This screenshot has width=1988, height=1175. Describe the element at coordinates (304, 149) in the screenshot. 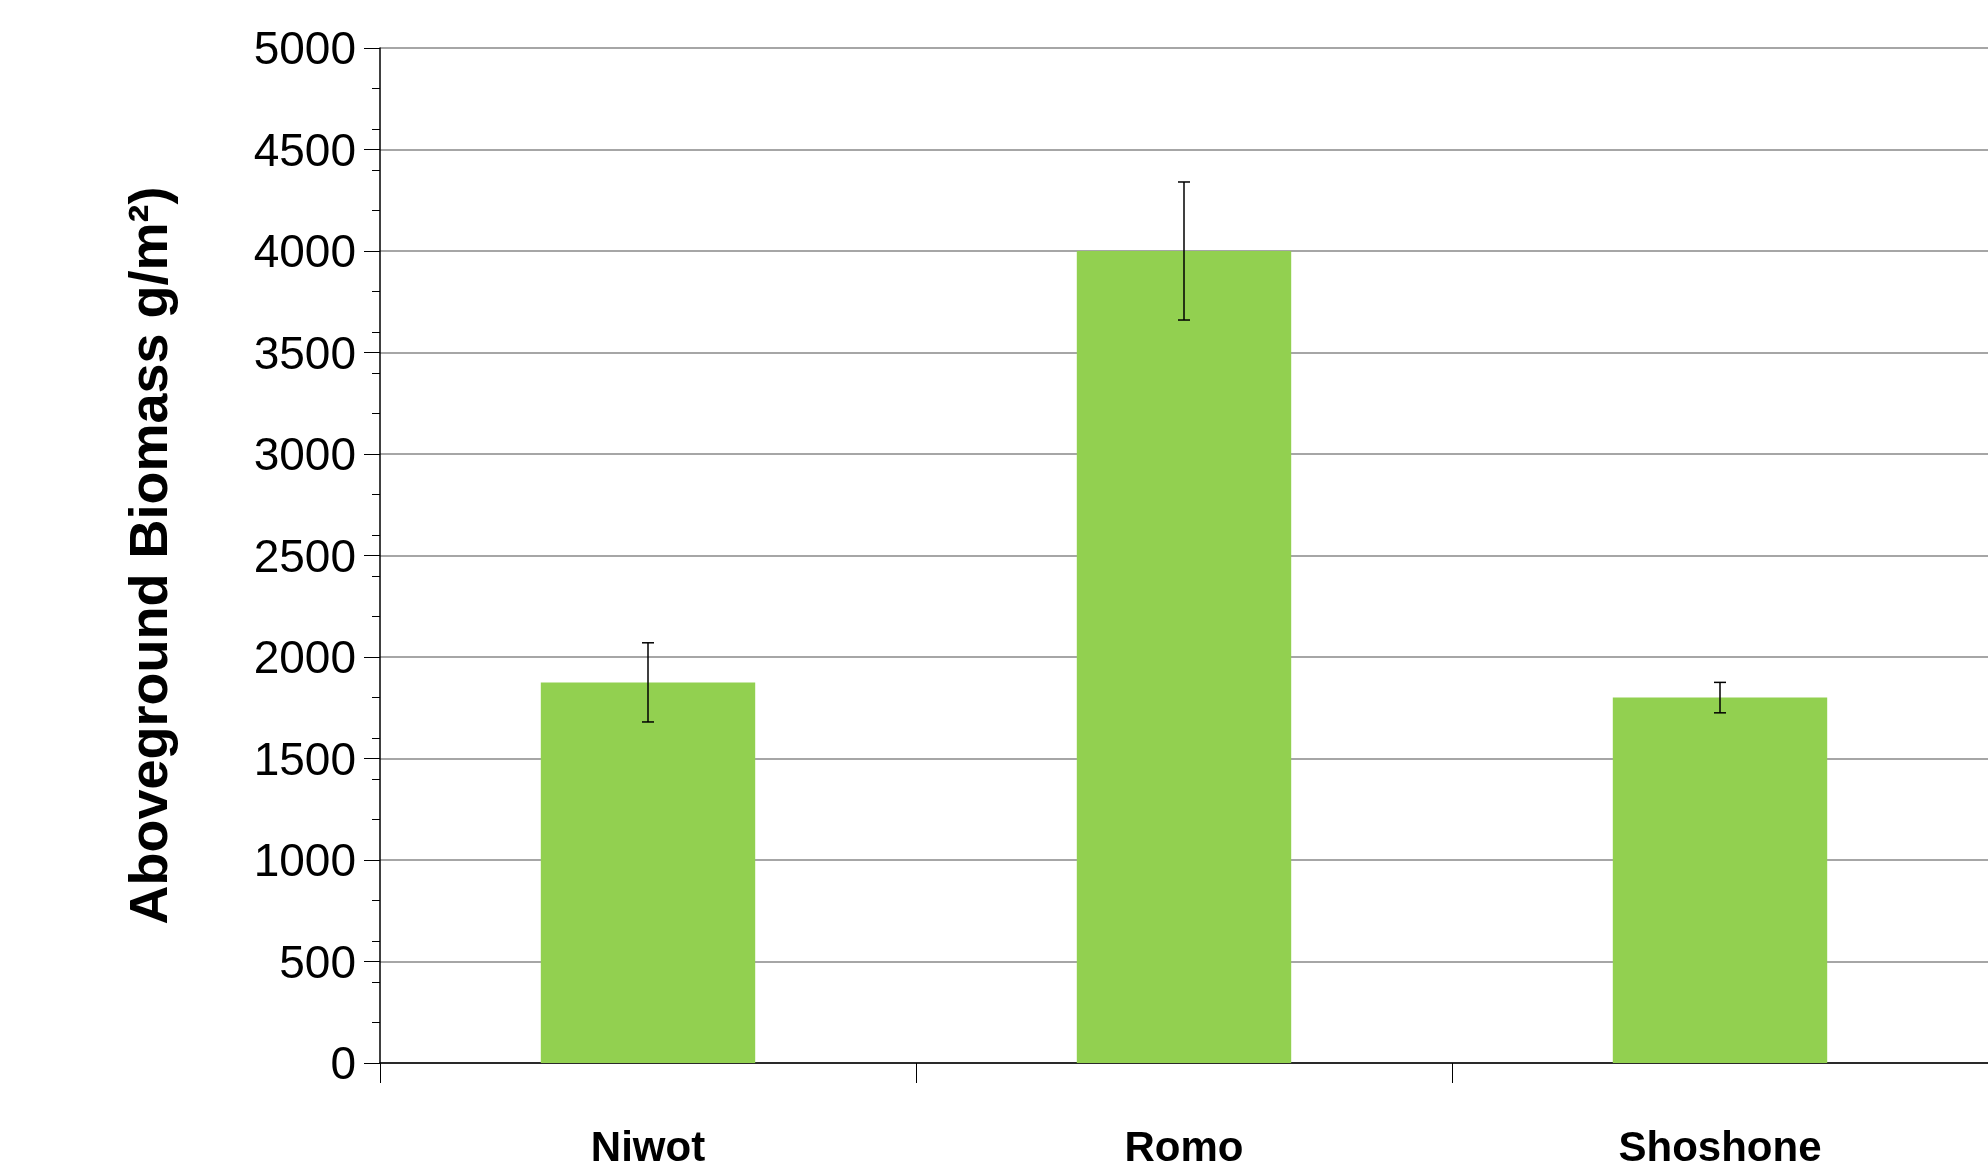

I see `y-tick-label: 4500` at that location.